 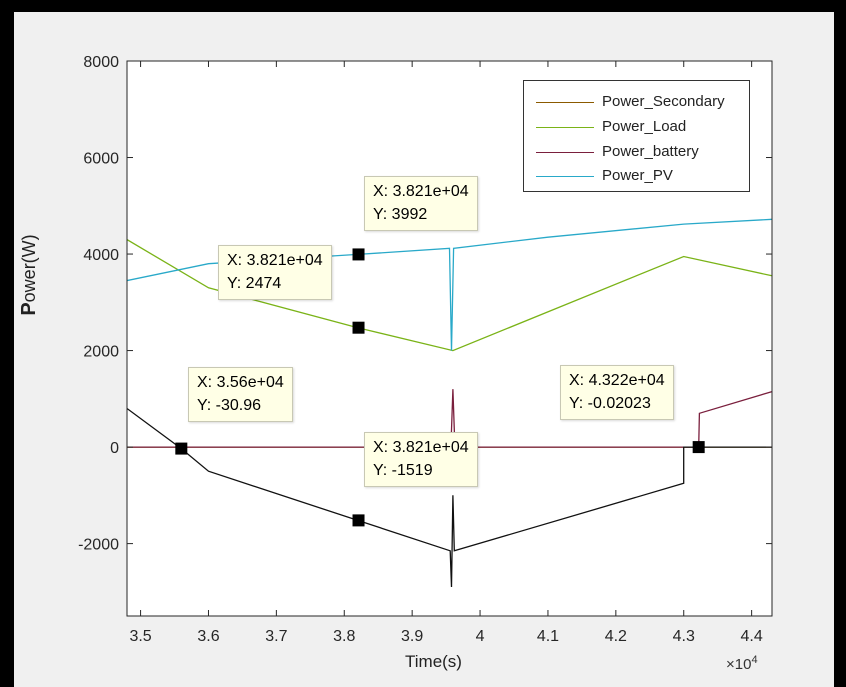 I want to click on datatip-pv: X: 3.821e+04 Y: 3992, so click(x=421, y=203).